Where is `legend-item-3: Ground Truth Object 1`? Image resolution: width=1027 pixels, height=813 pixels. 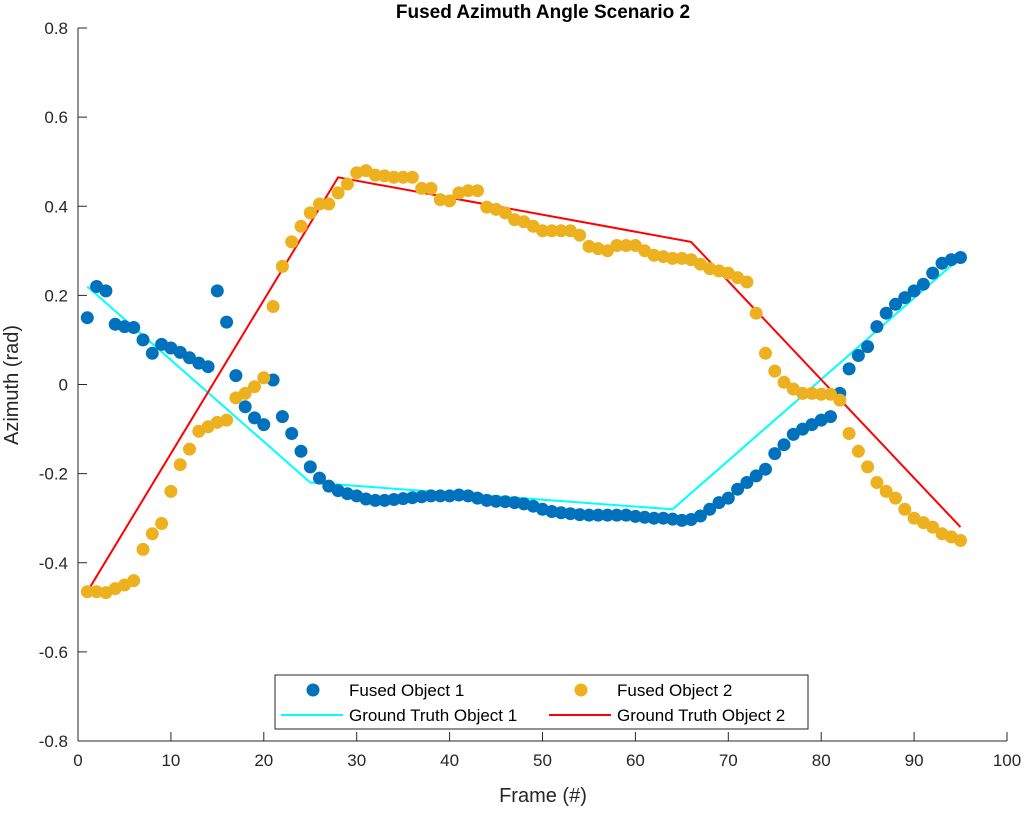
legend-item-3: Ground Truth Object 1 is located at coordinates (399, 715).